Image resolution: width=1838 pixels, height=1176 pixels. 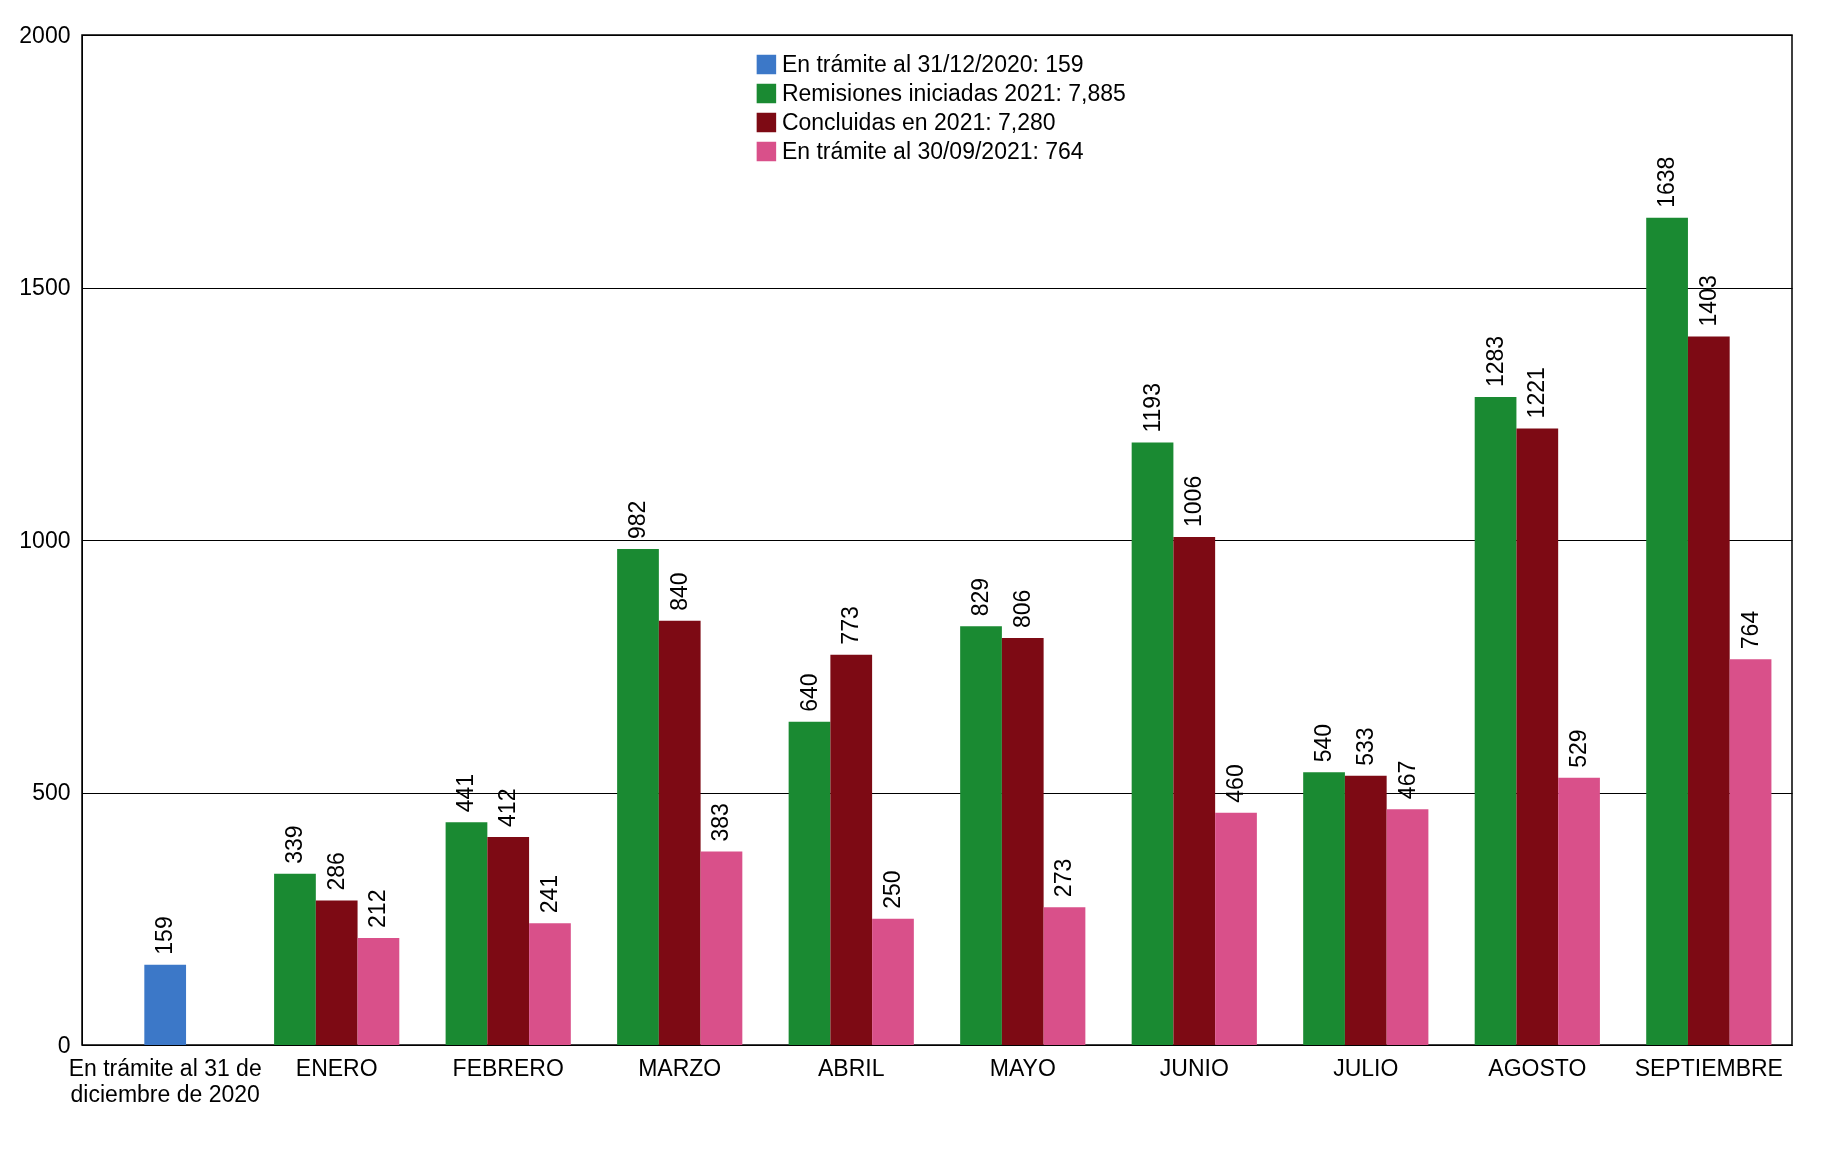 I want to click on data-label: 533, so click(x=1364, y=746).